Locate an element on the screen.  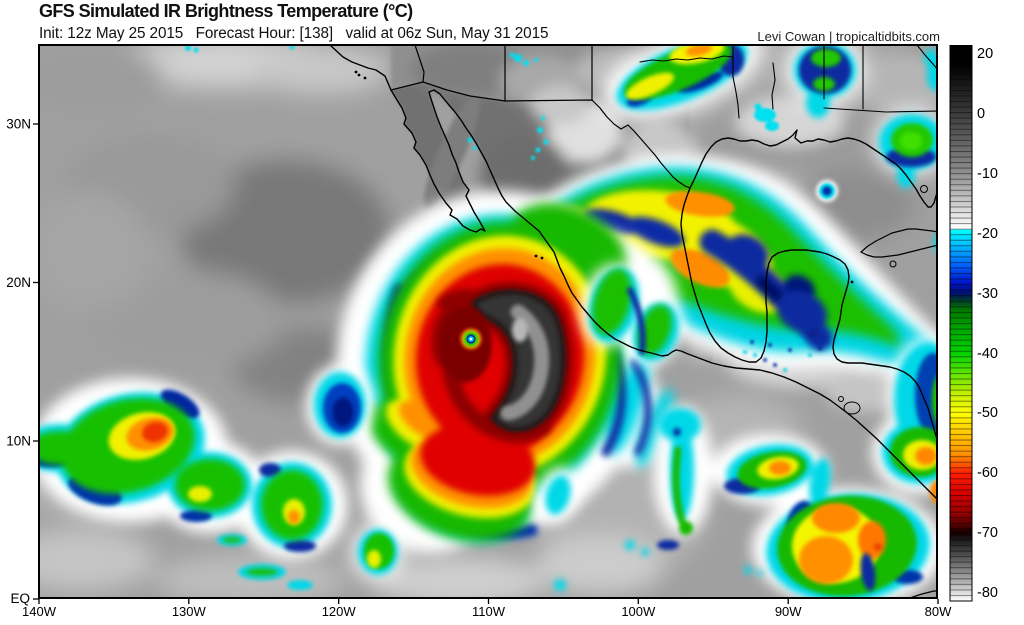
svg-text: EQ is located at coordinates (20, 598).